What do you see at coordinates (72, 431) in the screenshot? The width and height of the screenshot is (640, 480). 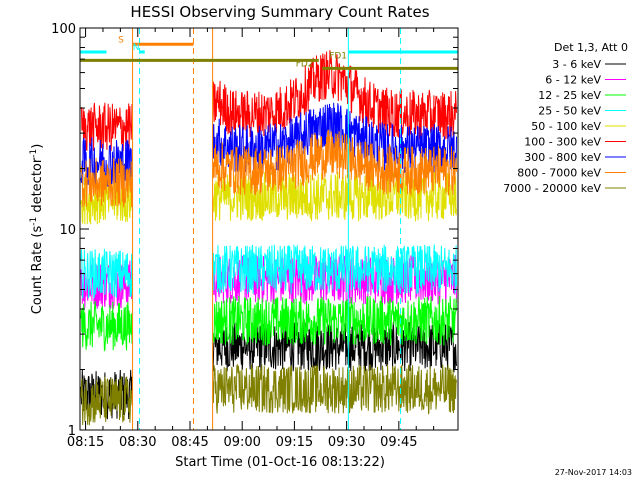 I see `y-tick-label: 1` at bounding box center [72, 431].